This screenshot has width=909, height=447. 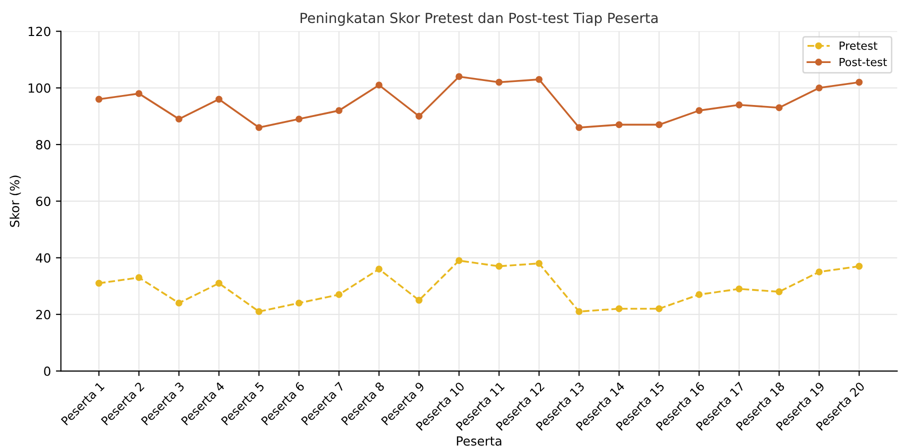 I want to click on chart-title: Peningkatan Skor Pretest dan Post-test Tiap Peserta, so click(x=479, y=19).